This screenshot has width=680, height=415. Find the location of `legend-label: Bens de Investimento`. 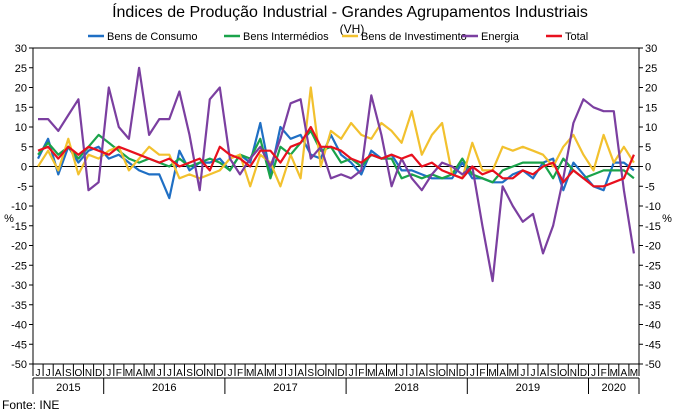

legend-label: Bens de Investimento is located at coordinates (414, 37).